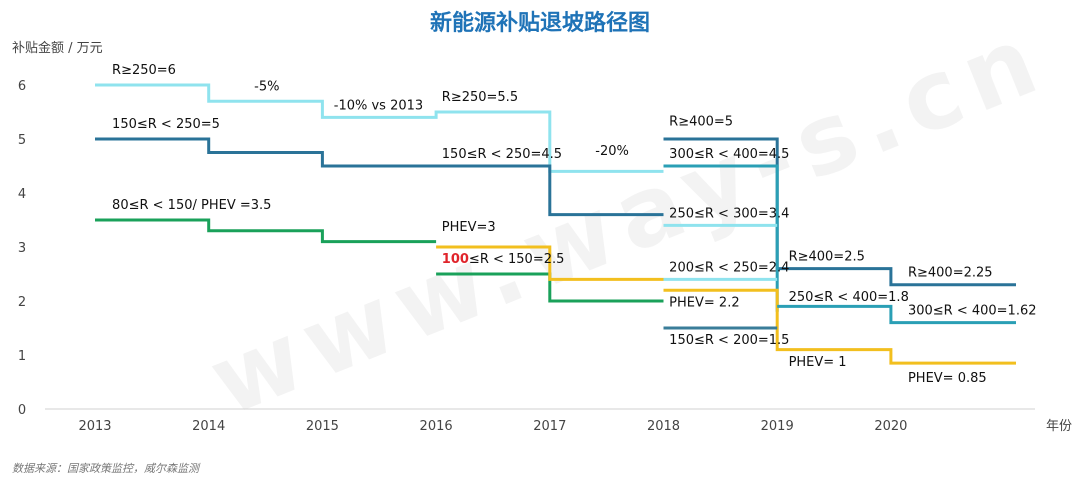 The height and width of the screenshot is (484, 1080). Describe the element at coordinates (701, 122) in the screenshot. I see `annotation-label: R≥400=5` at that location.